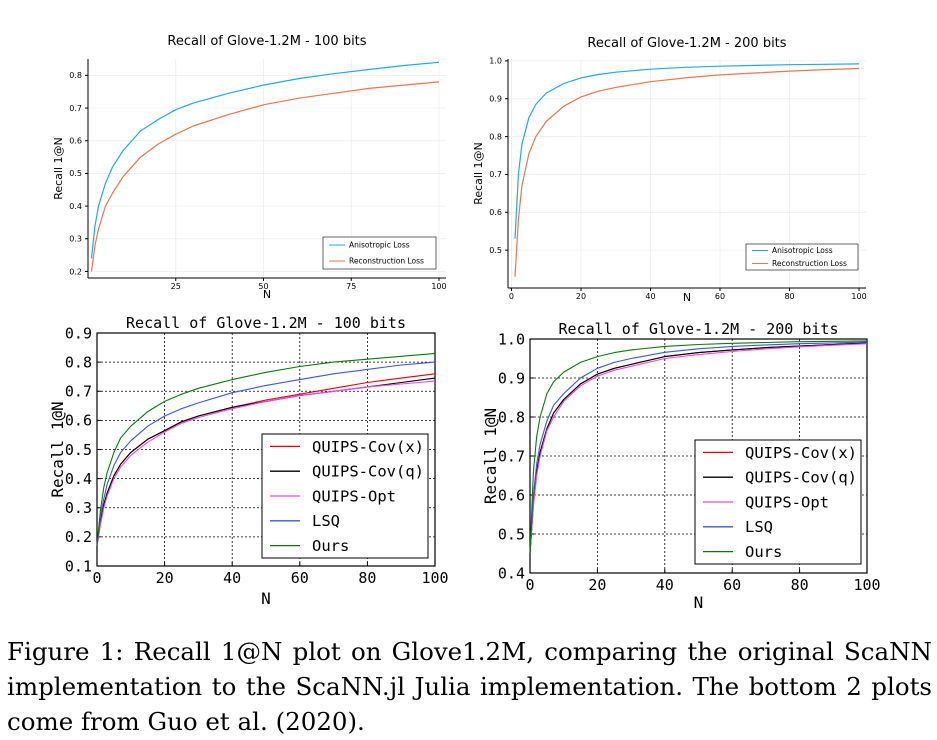  I want to click on x-tick-label: 50, so click(263, 286).